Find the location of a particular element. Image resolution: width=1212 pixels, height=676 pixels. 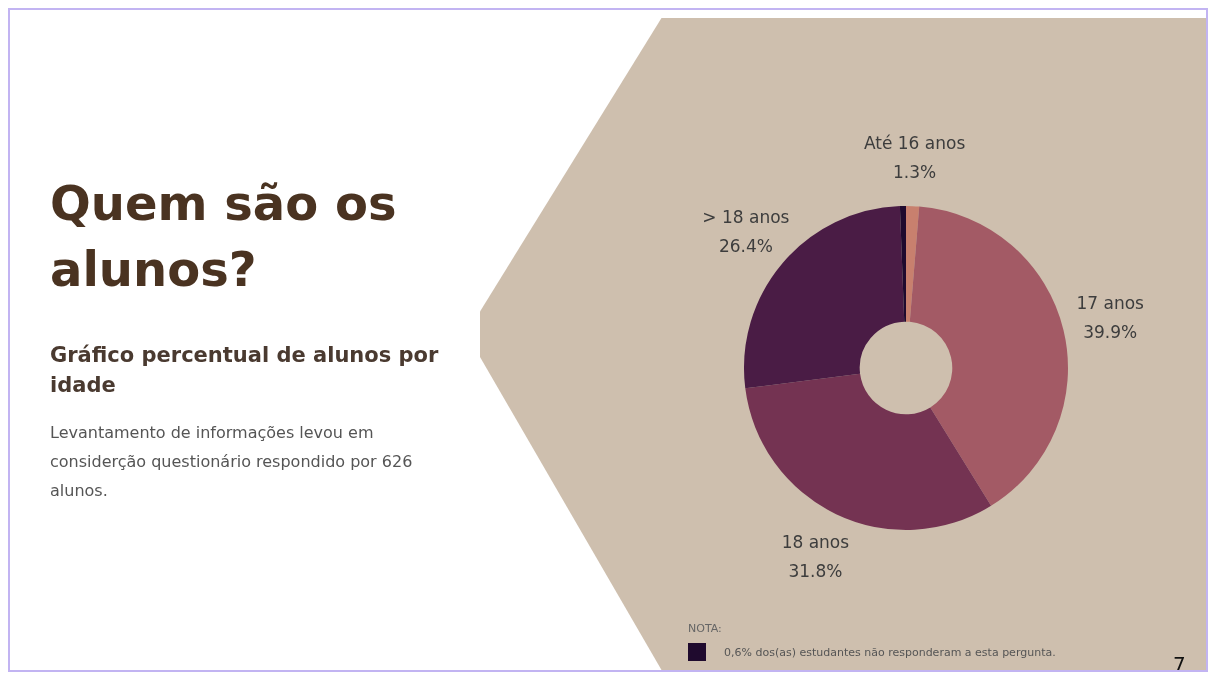

text: Gráfico percentual de alunos por idade is located at coordinates (245, 370).